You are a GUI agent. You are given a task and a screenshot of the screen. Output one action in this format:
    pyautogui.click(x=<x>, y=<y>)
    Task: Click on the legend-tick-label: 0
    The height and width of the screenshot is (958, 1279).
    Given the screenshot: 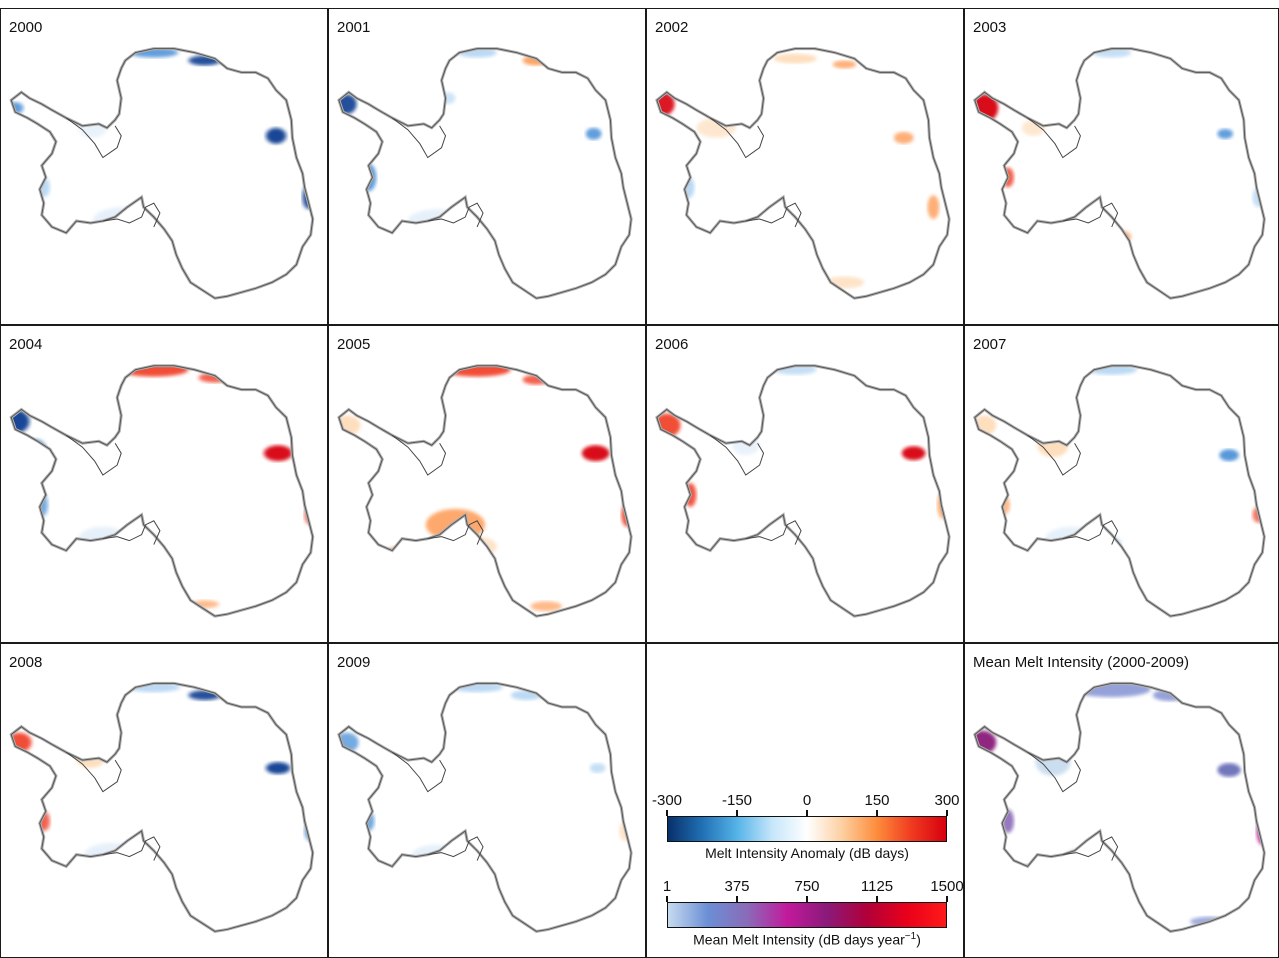 What is the action you would take?
    pyautogui.click(x=807, y=800)
    